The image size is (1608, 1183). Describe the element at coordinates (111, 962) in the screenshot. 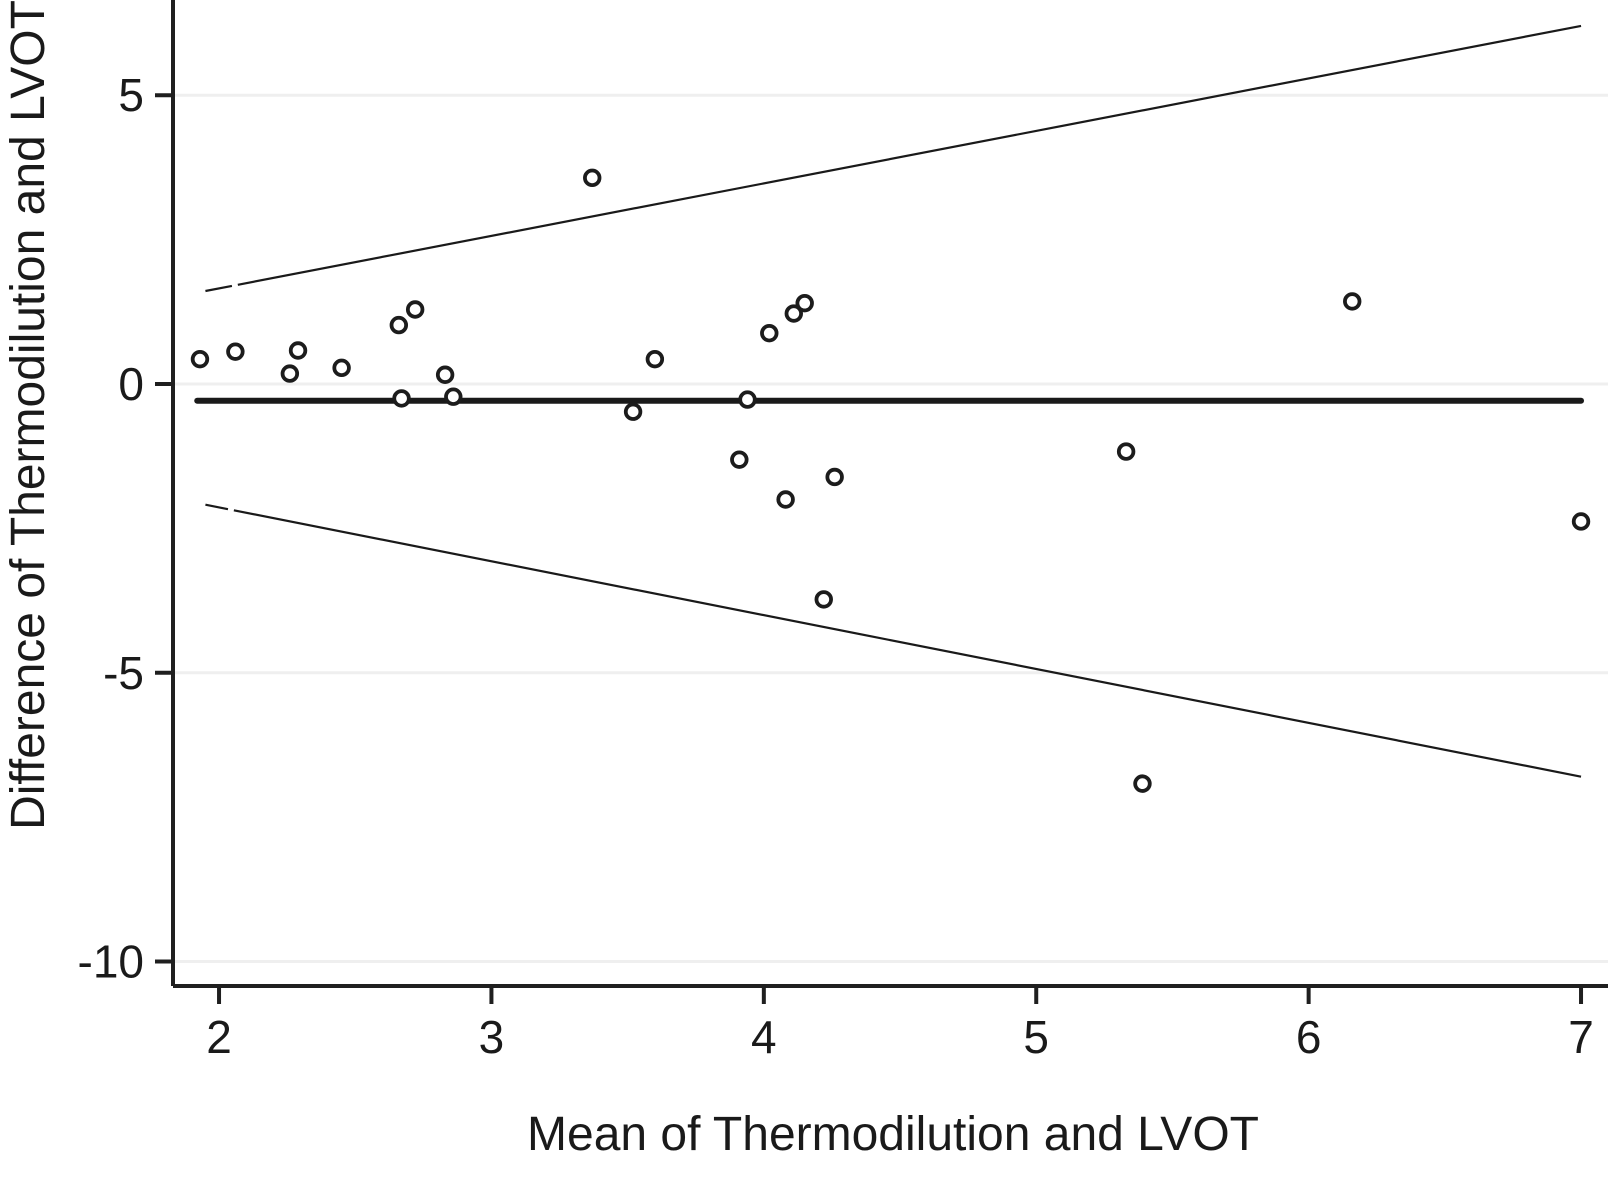

I see `y-tick-label: -10` at that location.